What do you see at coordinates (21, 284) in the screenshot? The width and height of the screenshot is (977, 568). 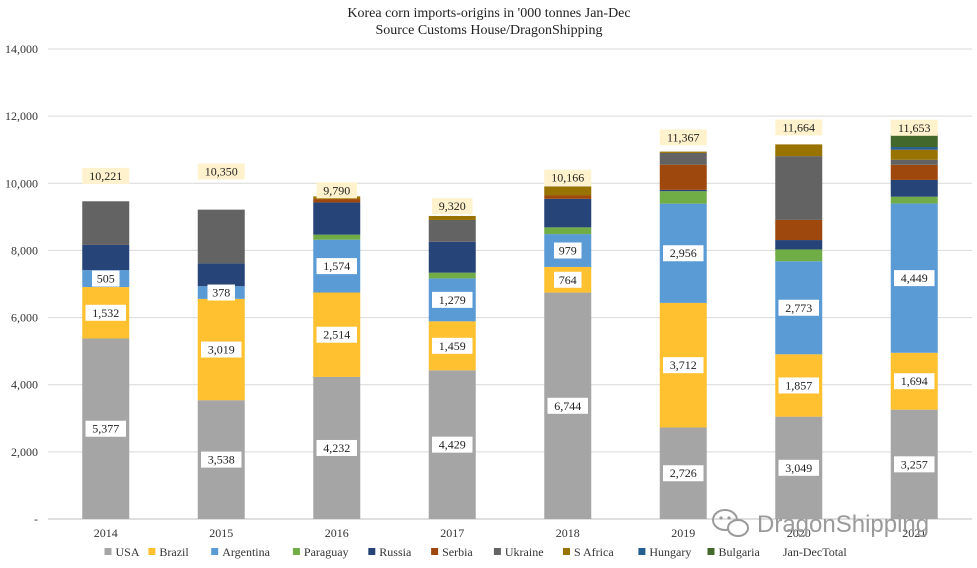 I see `y-axis: - 2,000 4,000 6,000 8,000 10,000 12,000 14,000` at bounding box center [21, 284].